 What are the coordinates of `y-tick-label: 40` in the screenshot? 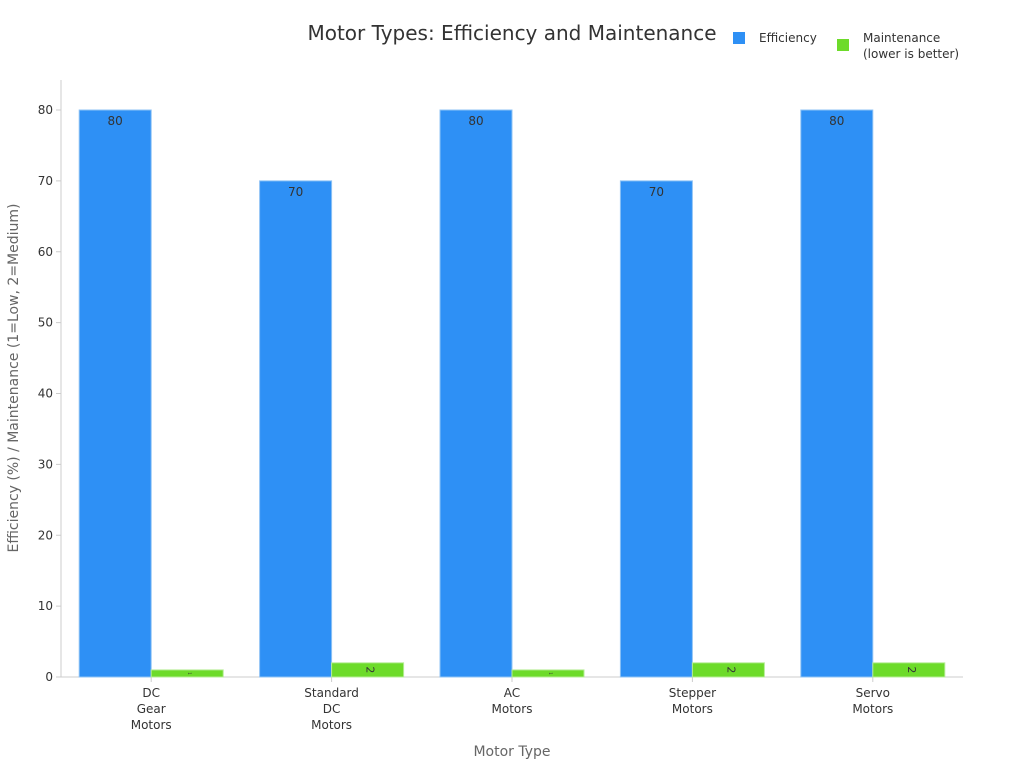 It's located at (45, 394).